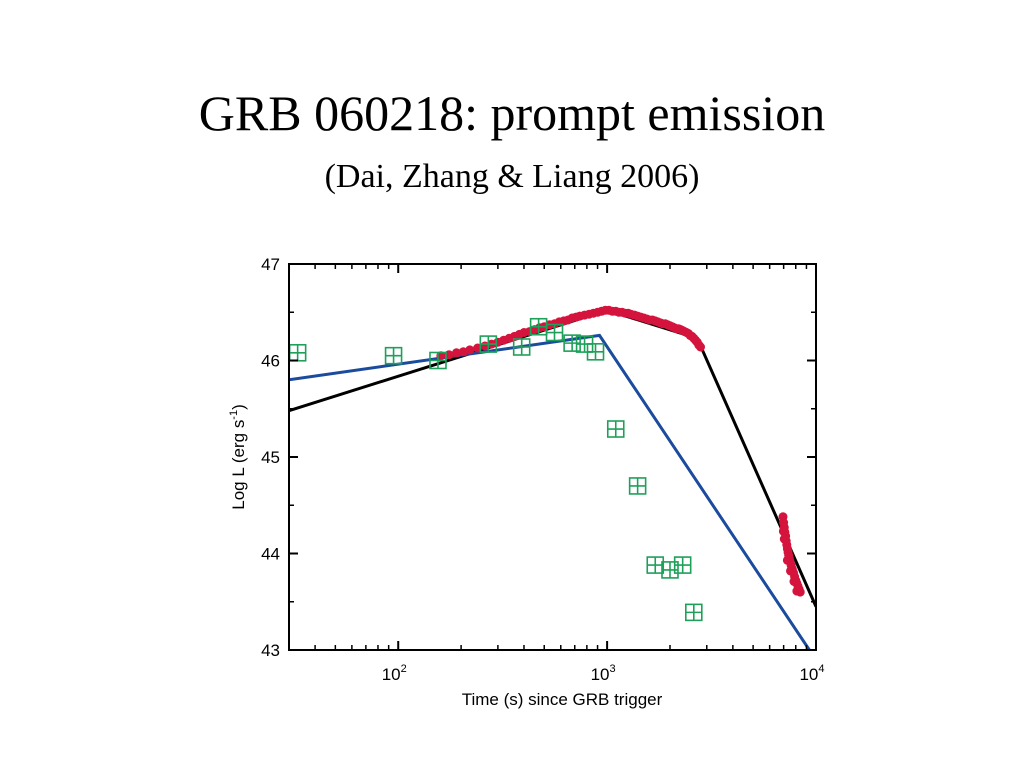 This screenshot has width=1024, height=768. I want to click on x-axis-label: Time (s) since GRB trigger, so click(562, 699).